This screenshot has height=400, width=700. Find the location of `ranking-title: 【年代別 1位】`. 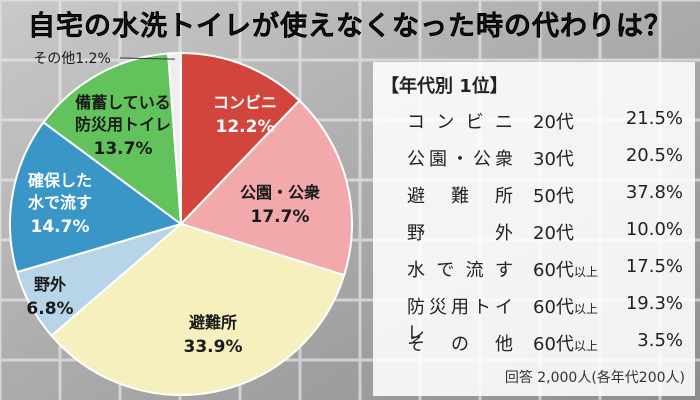

ranking-title: 【年代別 1位】 is located at coordinates (444, 86).